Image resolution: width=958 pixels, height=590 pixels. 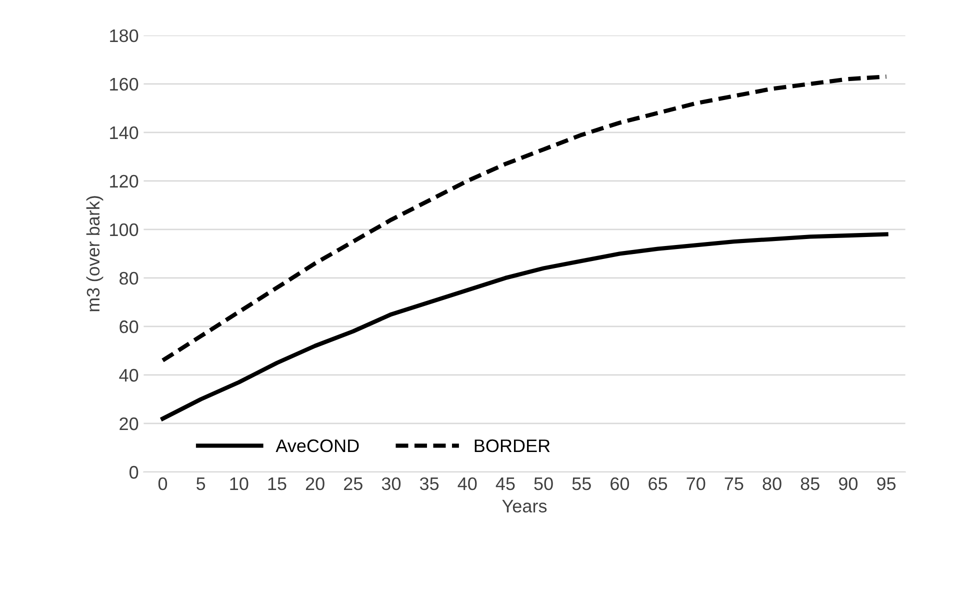 I want to click on x-tick-label: 65, so click(x=658, y=483).